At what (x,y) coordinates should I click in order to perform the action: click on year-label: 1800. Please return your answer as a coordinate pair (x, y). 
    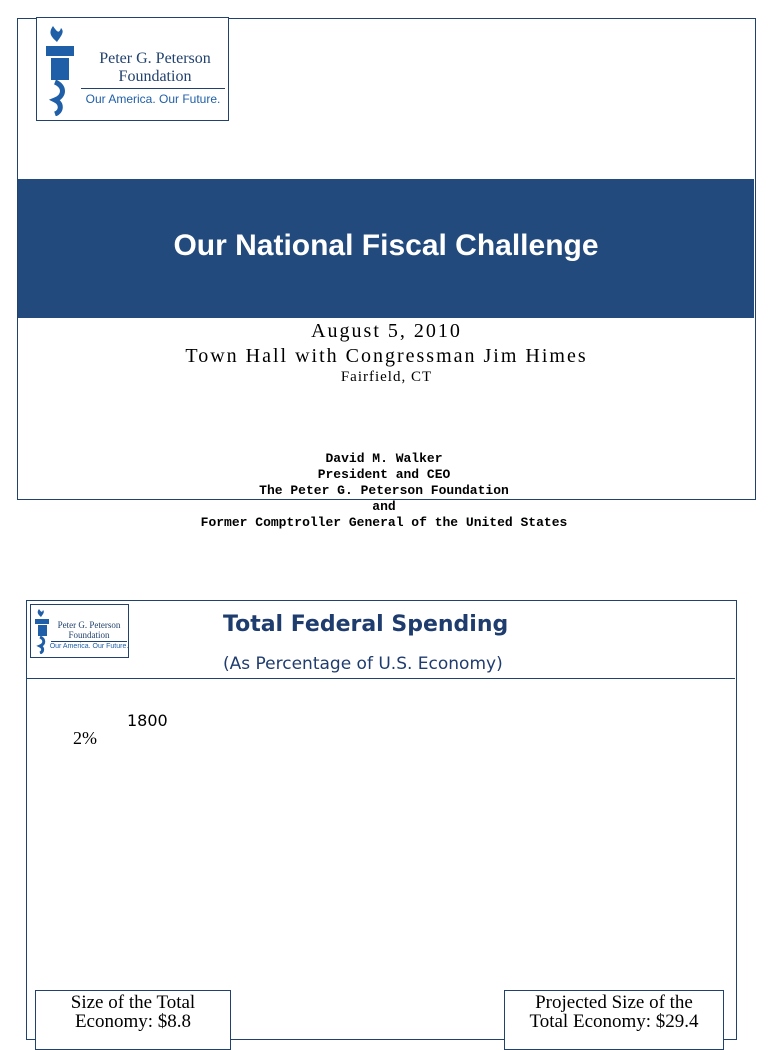
    Looking at the image, I should click on (147, 720).